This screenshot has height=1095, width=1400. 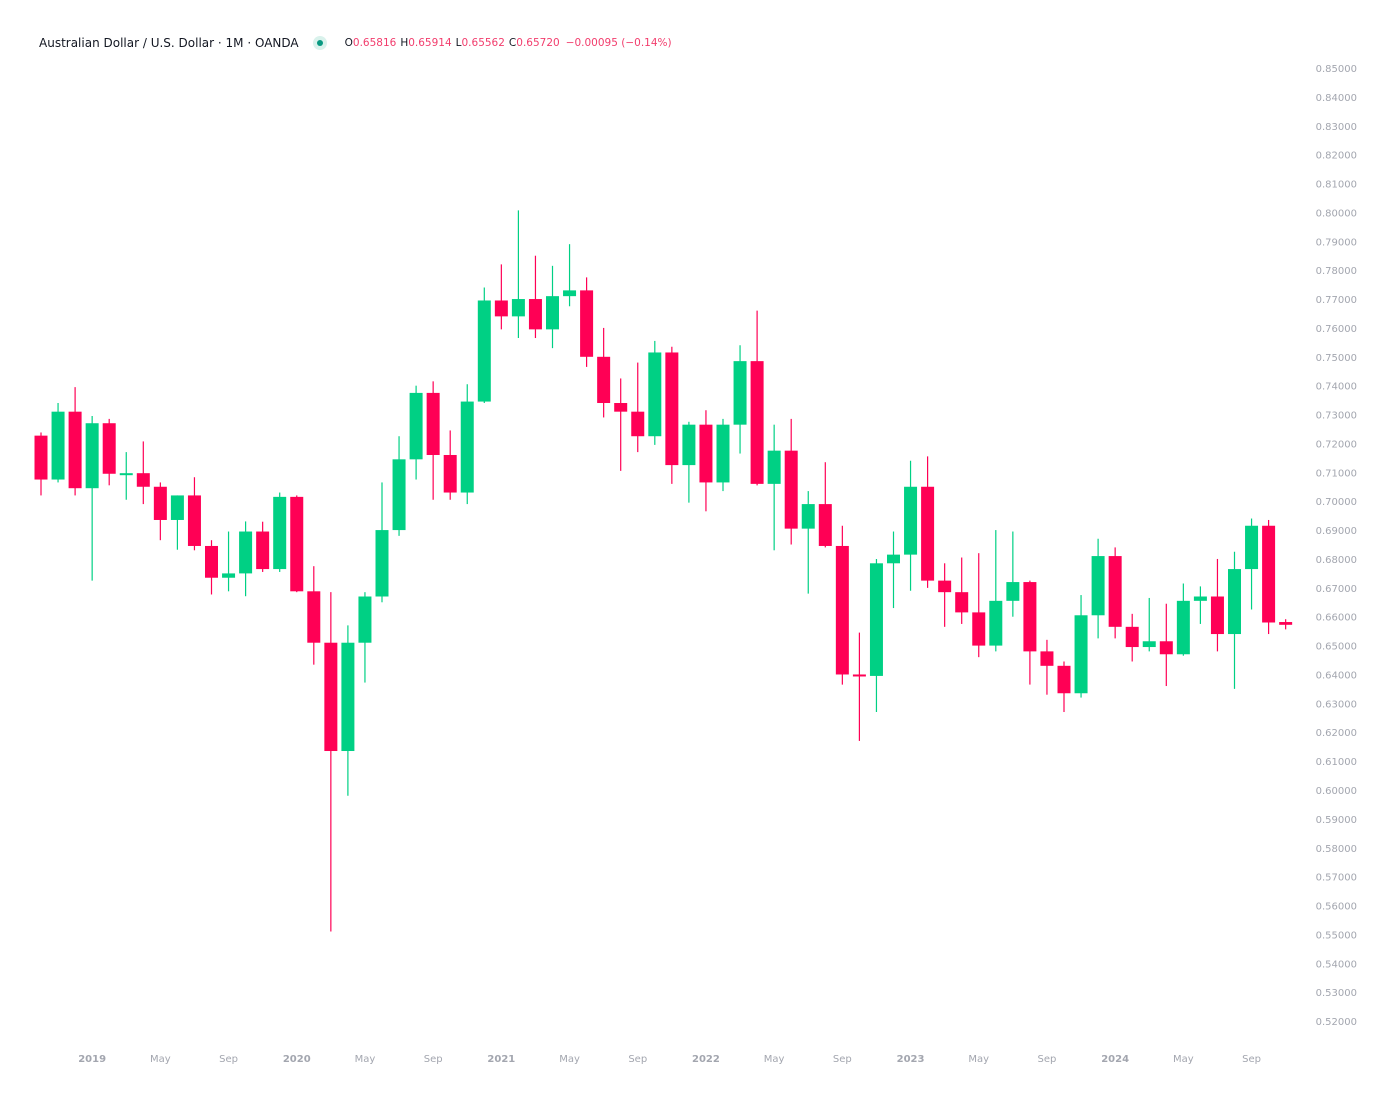 I want to click on x-tick-label: May, so click(x=774, y=1059).